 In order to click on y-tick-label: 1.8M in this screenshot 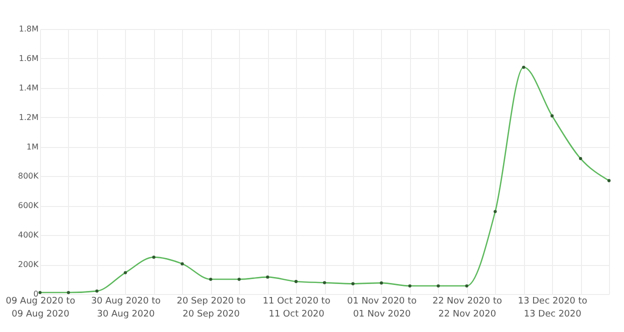, I will do `click(28, 29)`.